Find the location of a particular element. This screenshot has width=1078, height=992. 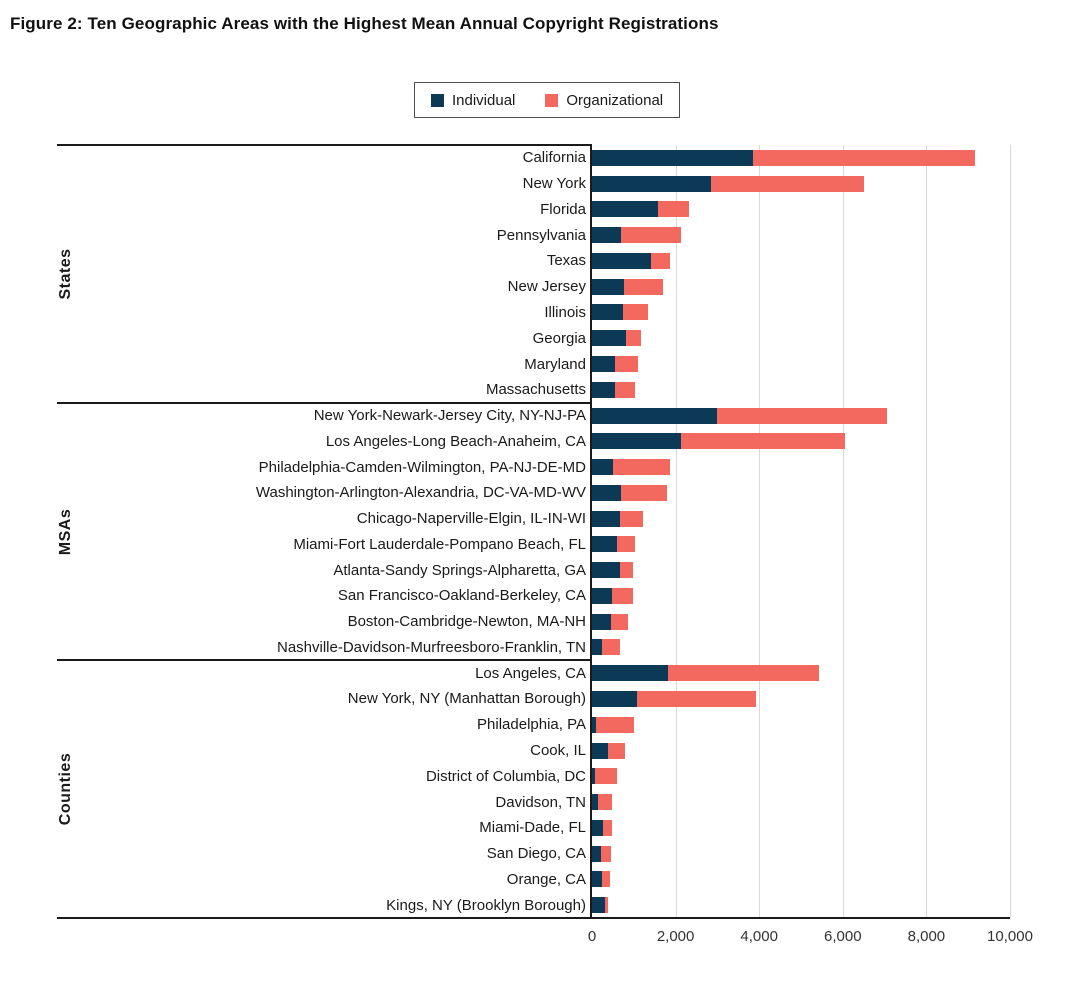

chart-row: San Francisco-Oakland-Berkeley, CA is located at coordinates (539, 596).